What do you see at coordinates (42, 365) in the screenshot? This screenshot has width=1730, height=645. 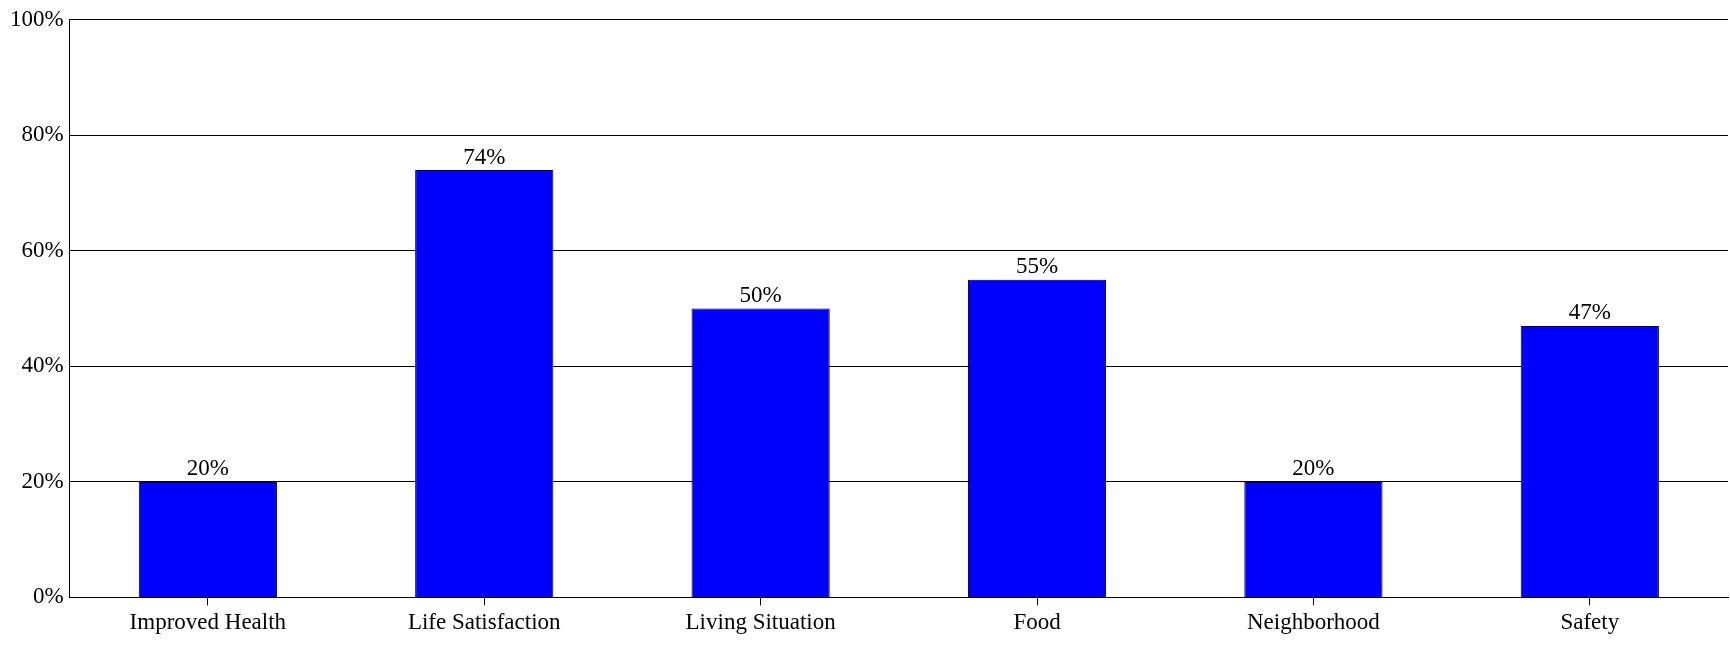 I see `y-tick-label: 40%` at bounding box center [42, 365].